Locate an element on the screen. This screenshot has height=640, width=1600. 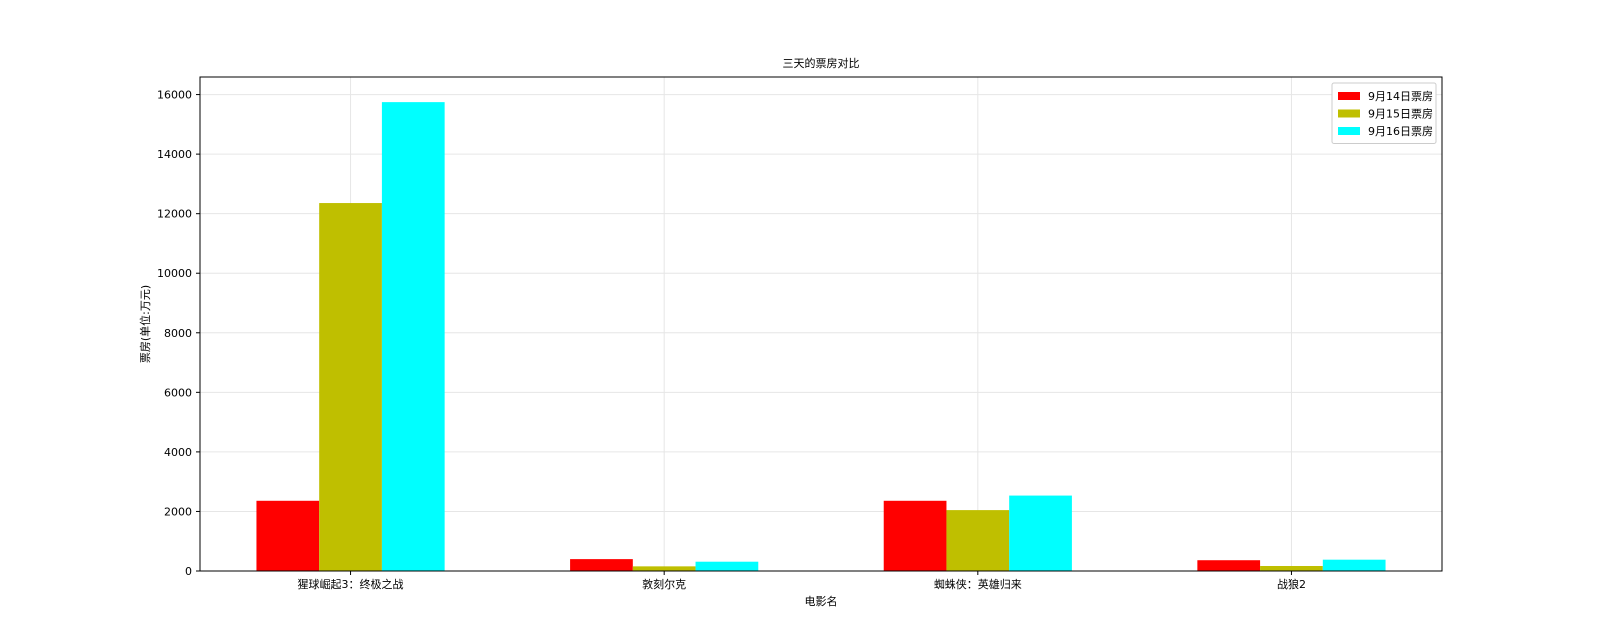
chart-title: 三天的票房对比 is located at coordinates (821, 63).